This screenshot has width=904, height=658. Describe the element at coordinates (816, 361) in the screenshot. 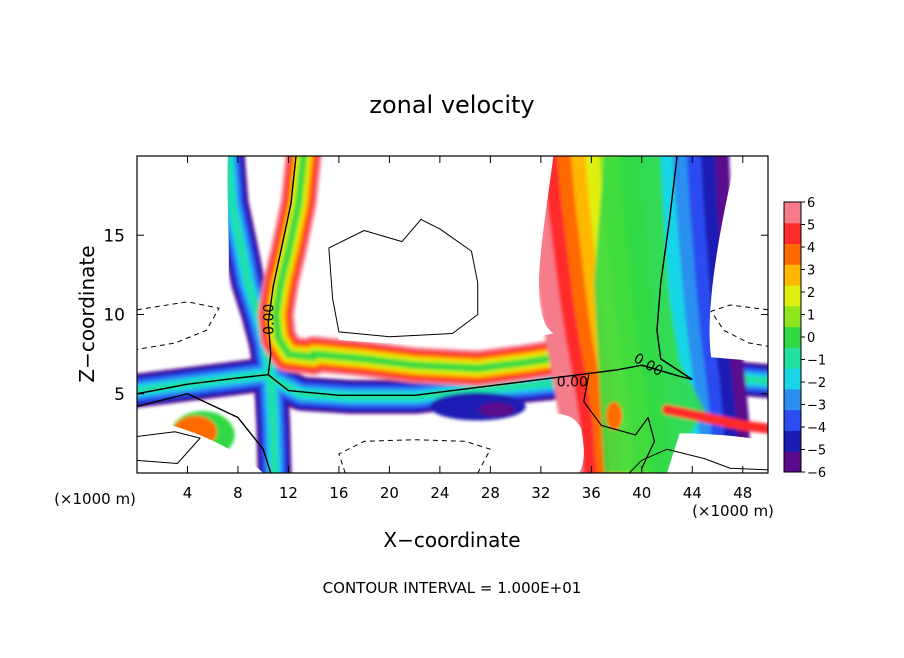

I see `colorbar-label: −1` at that location.